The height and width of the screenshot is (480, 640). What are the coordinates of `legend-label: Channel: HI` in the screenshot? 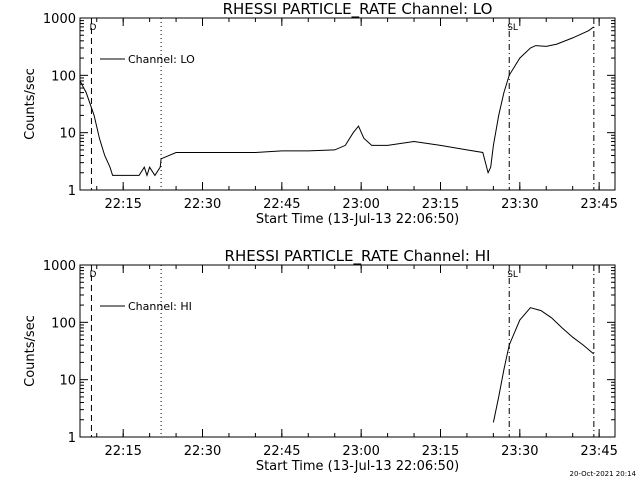 It's located at (160, 306).